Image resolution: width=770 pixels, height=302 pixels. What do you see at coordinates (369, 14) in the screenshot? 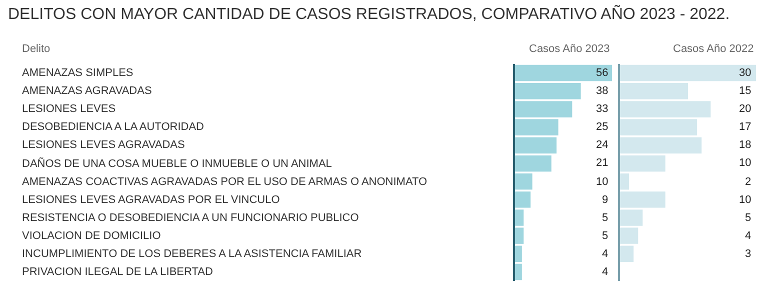
I see `text: DELITOS CON MAYOR CANTIDAD DE CASOS REGISTRADOS, COMPARATIVO AÑO 2023 - 2022.` at bounding box center [369, 14].